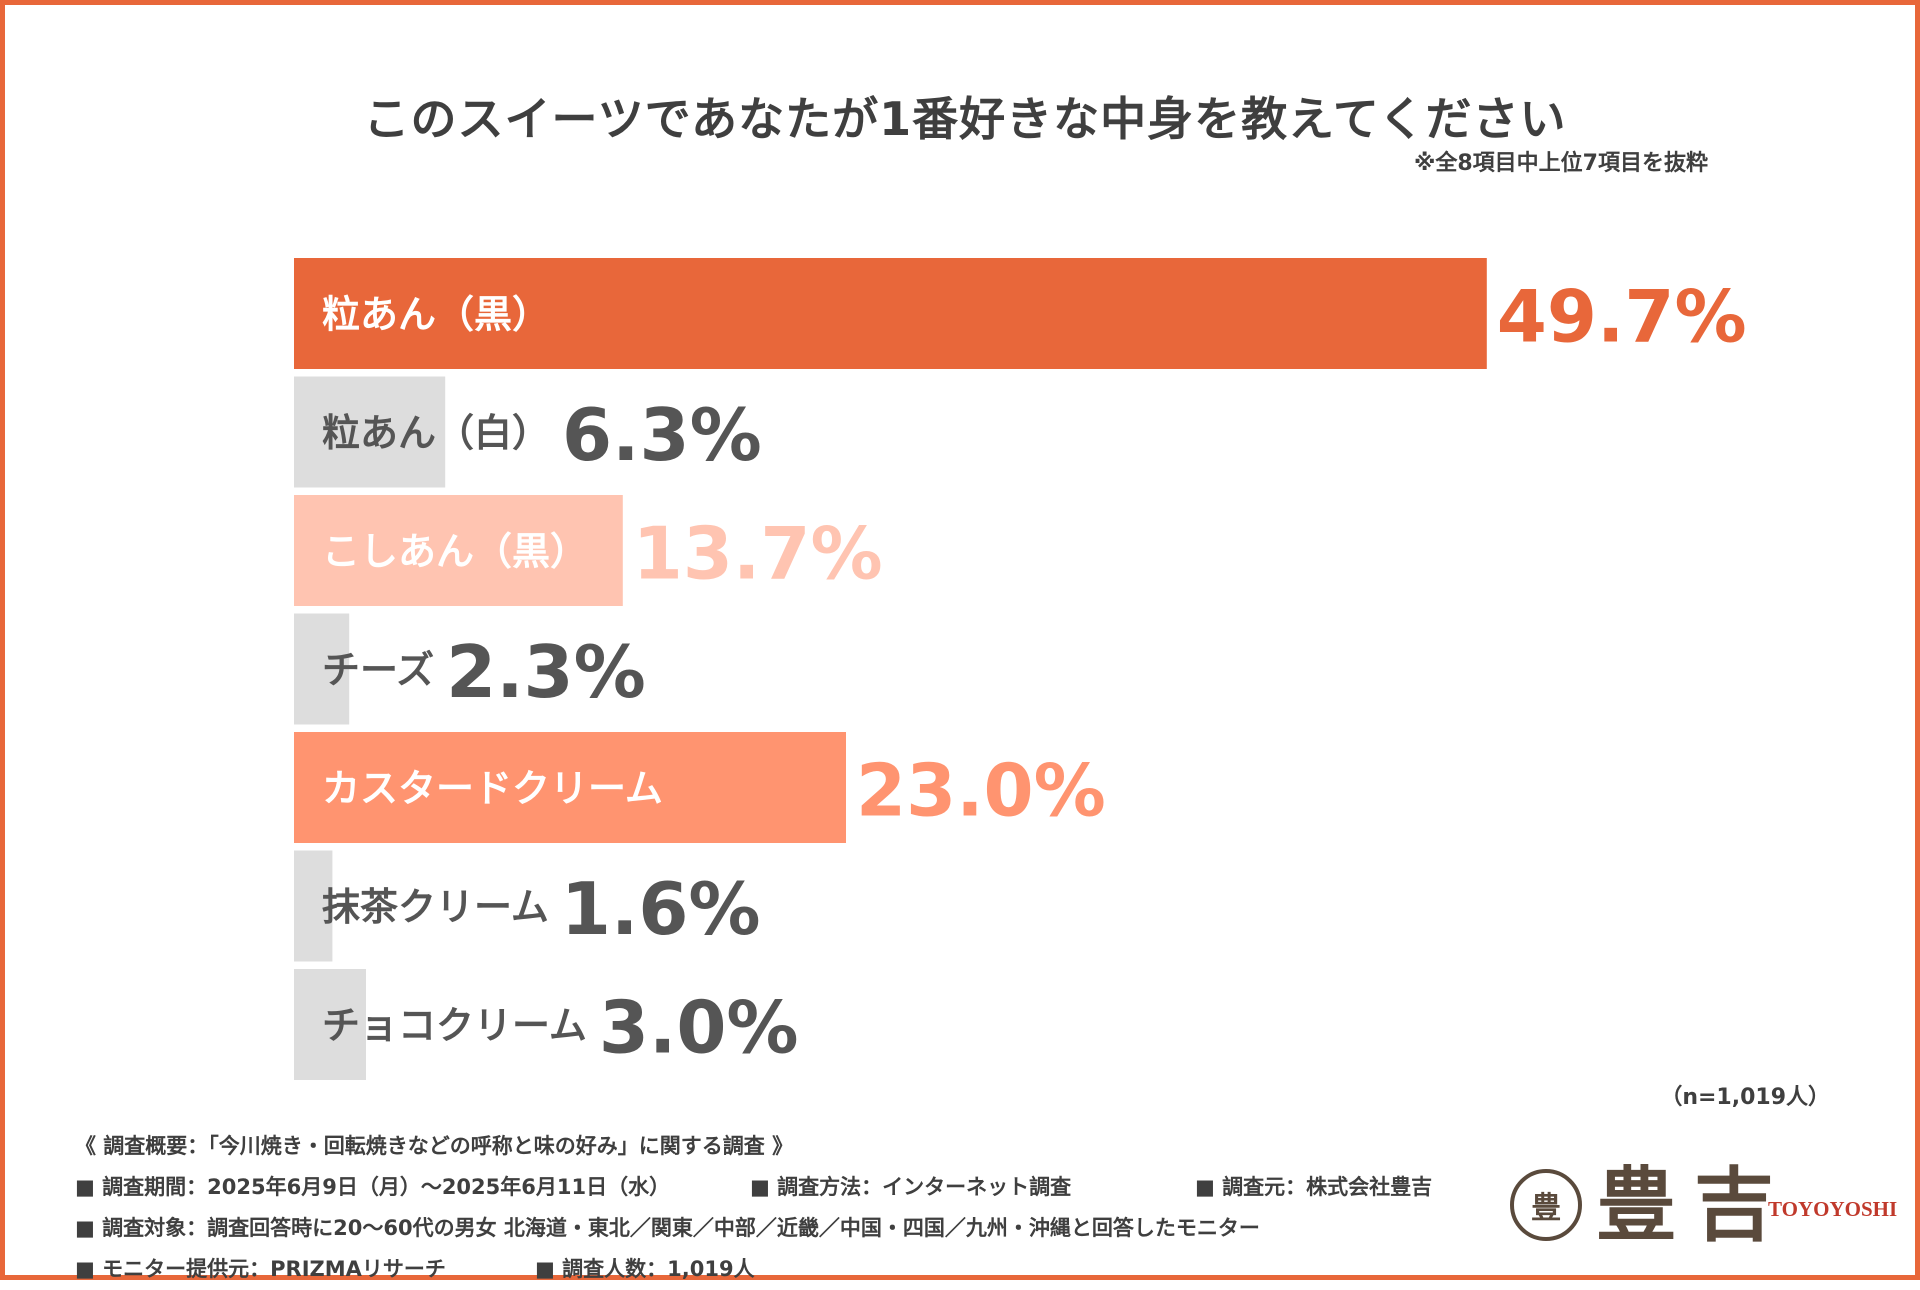 The image size is (1920, 1290). Describe the element at coordinates (645, 1269) in the screenshot. I see `survey-respondents: ■ 調査人数：1,019人` at that location.